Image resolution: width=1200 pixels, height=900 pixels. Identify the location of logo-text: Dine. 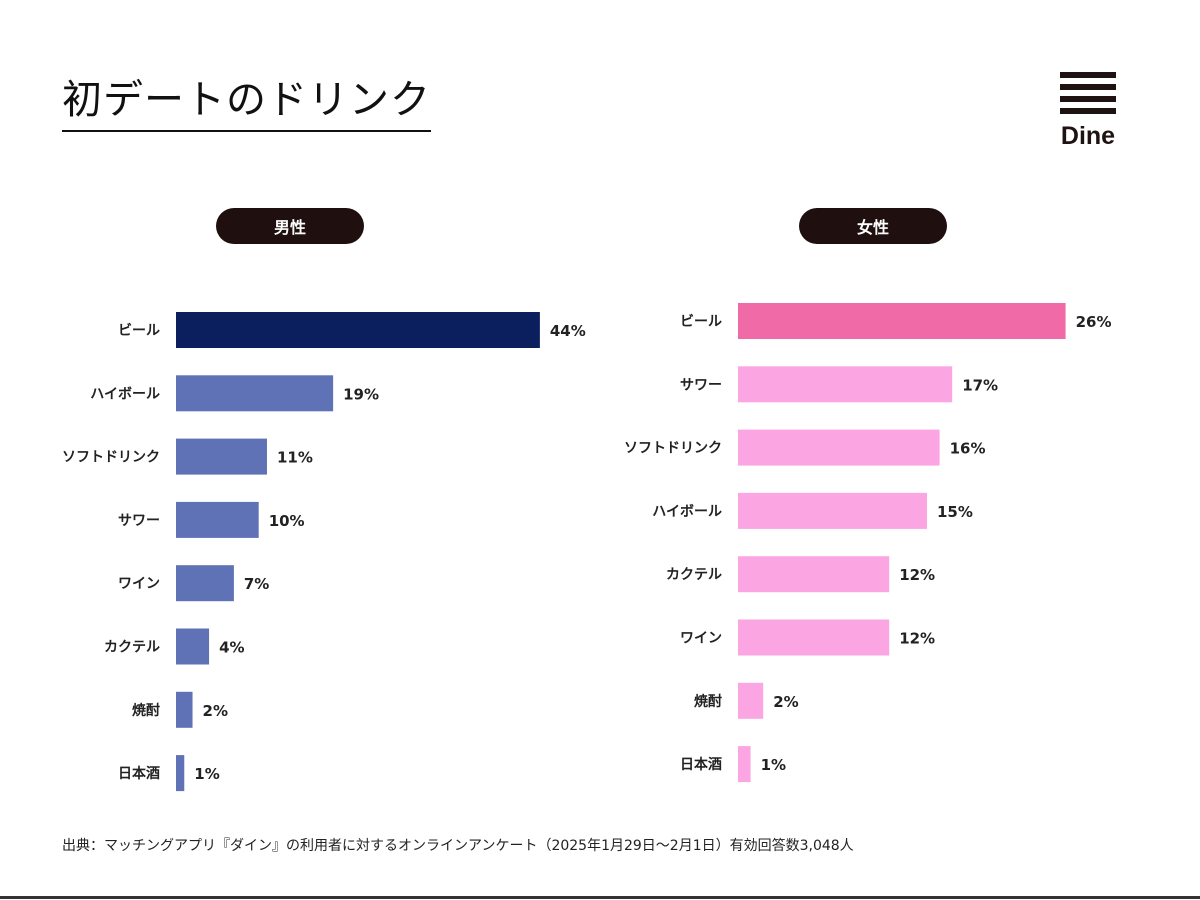
(1088, 136).